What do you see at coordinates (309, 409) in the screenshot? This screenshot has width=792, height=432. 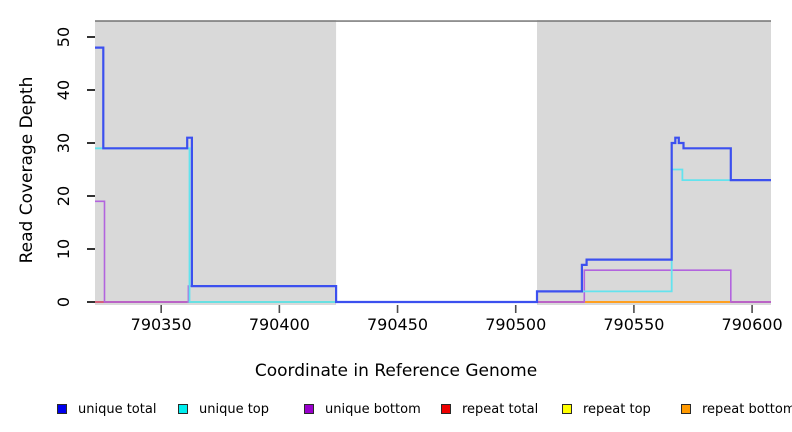 I see `legend-swatch-unique-bottom` at bounding box center [309, 409].